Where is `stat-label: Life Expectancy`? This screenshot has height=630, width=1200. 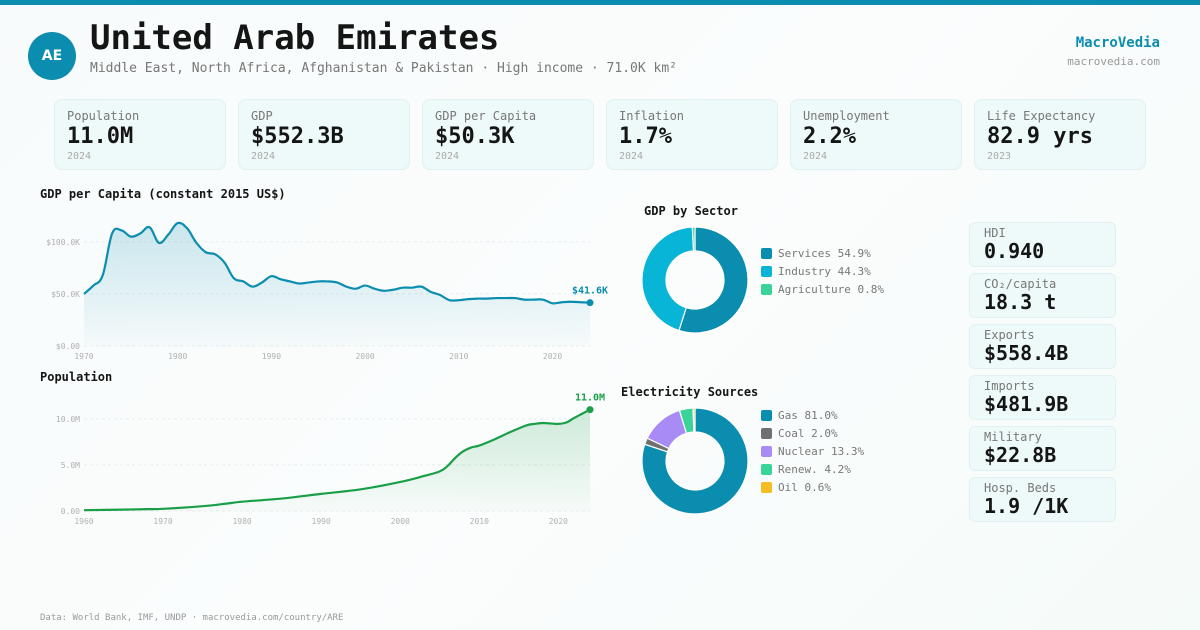 stat-label: Life Expectancy is located at coordinates (1041, 116).